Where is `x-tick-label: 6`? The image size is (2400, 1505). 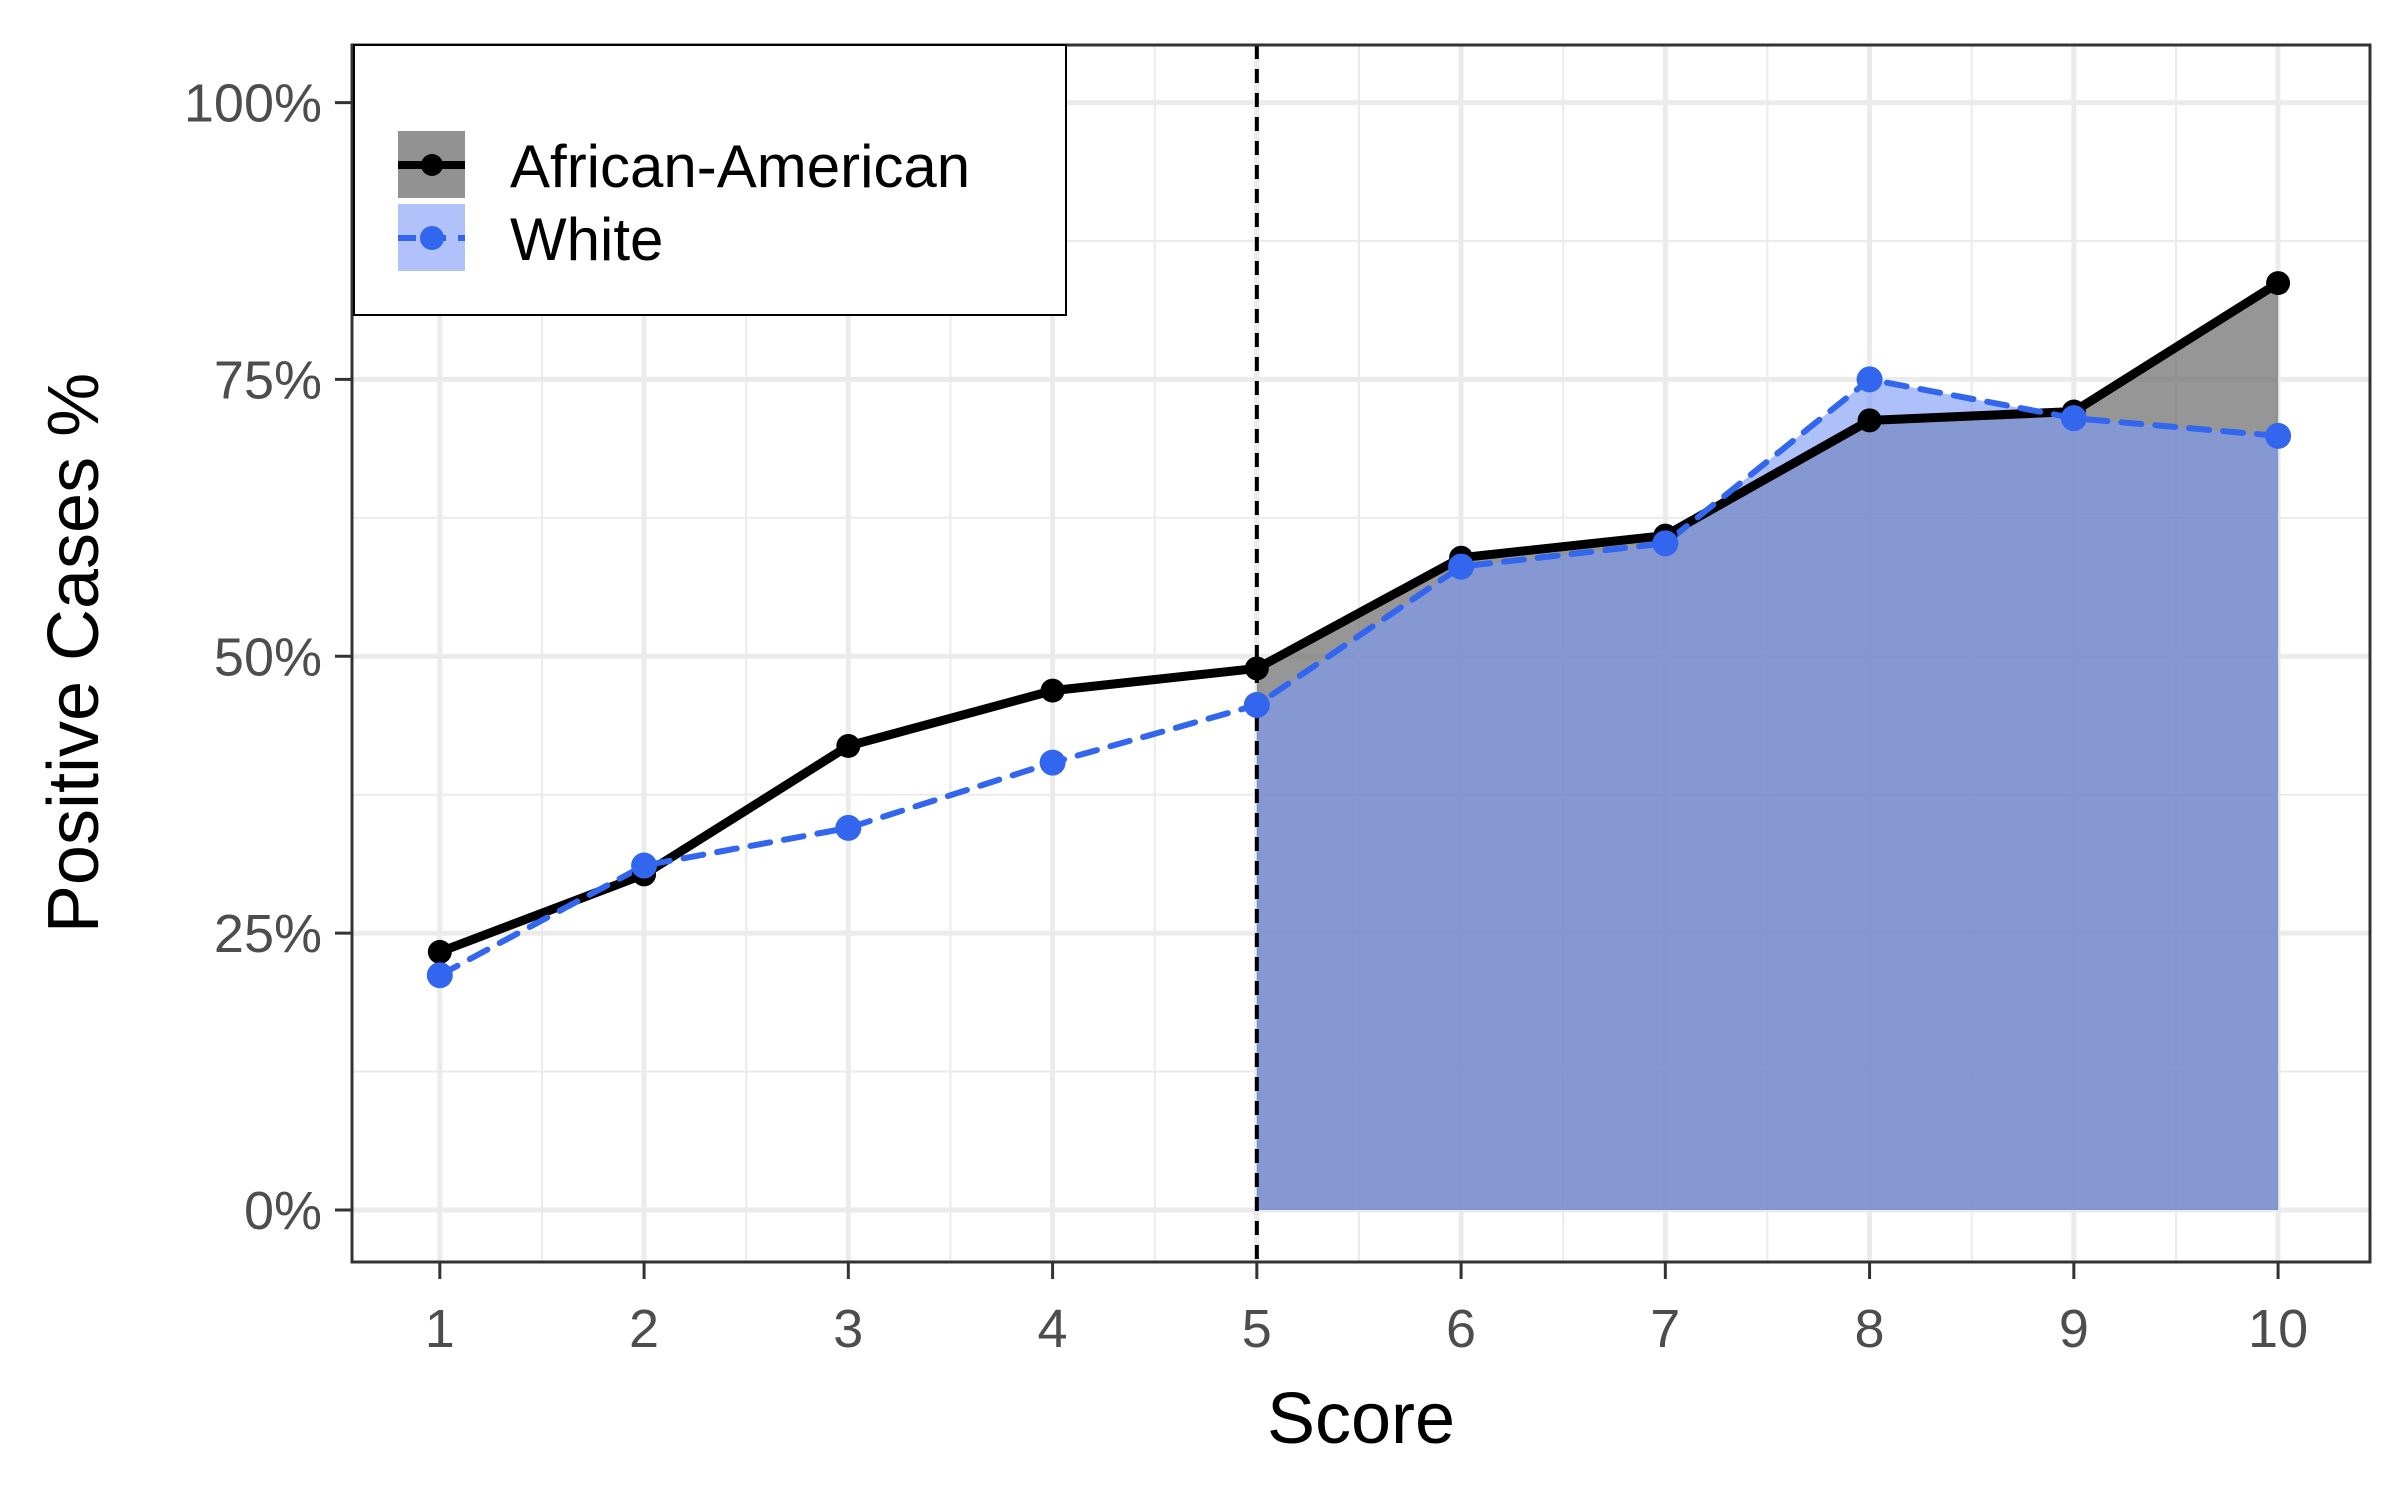
x-tick-label: 6 is located at coordinates (1461, 1329).